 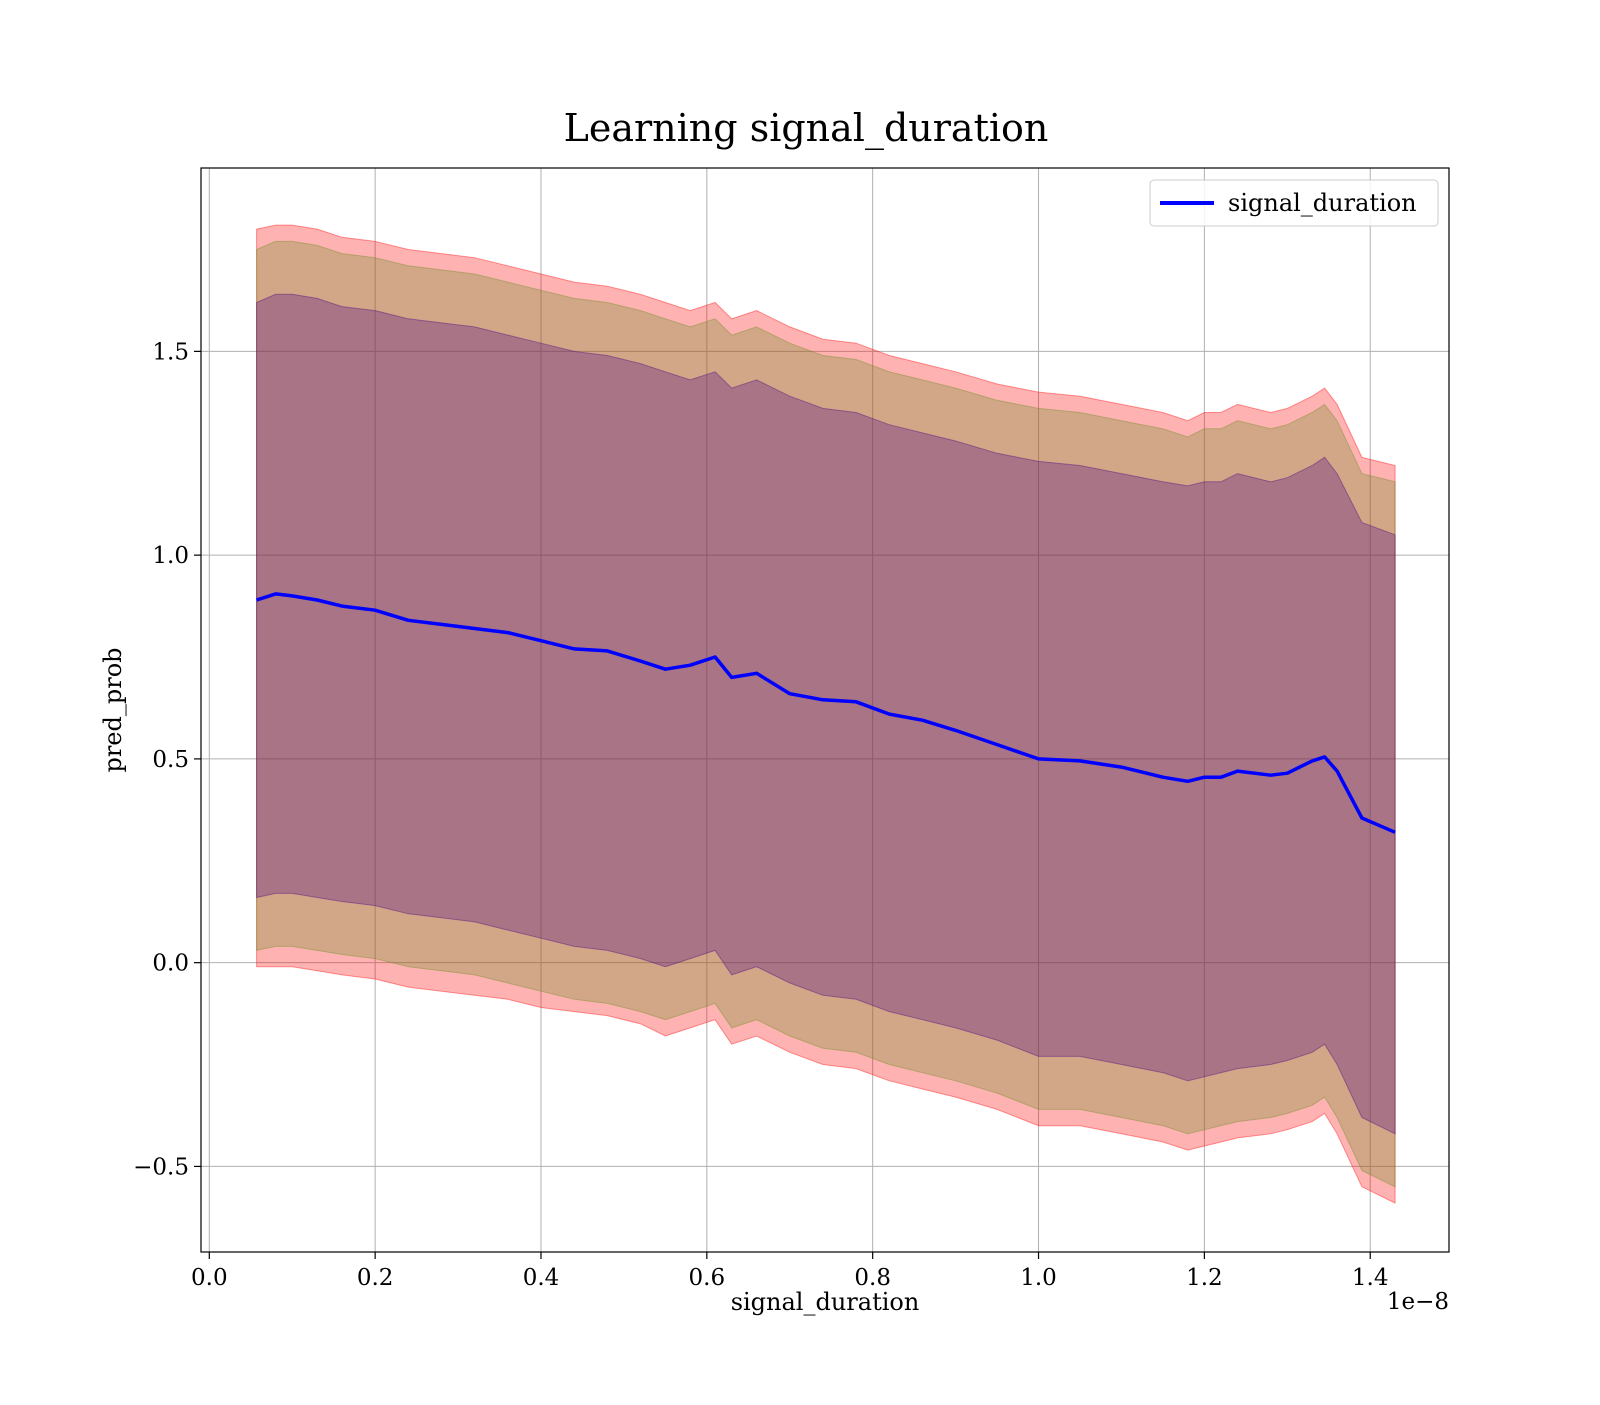 What do you see at coordinates (1370, 1278) in the screenshot?
I see `x-tick-label: 1.4` at bounding box center [1370, 1278].